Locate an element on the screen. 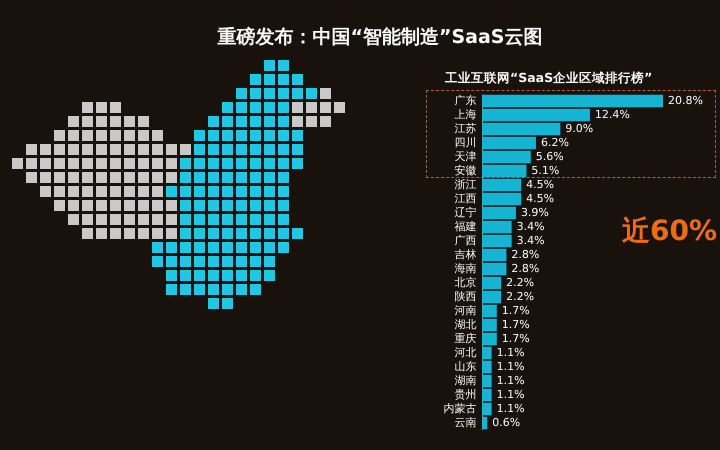 This screenshot has width=720, height=450. data-label: 6.2% is located at coordinates (554, 142).